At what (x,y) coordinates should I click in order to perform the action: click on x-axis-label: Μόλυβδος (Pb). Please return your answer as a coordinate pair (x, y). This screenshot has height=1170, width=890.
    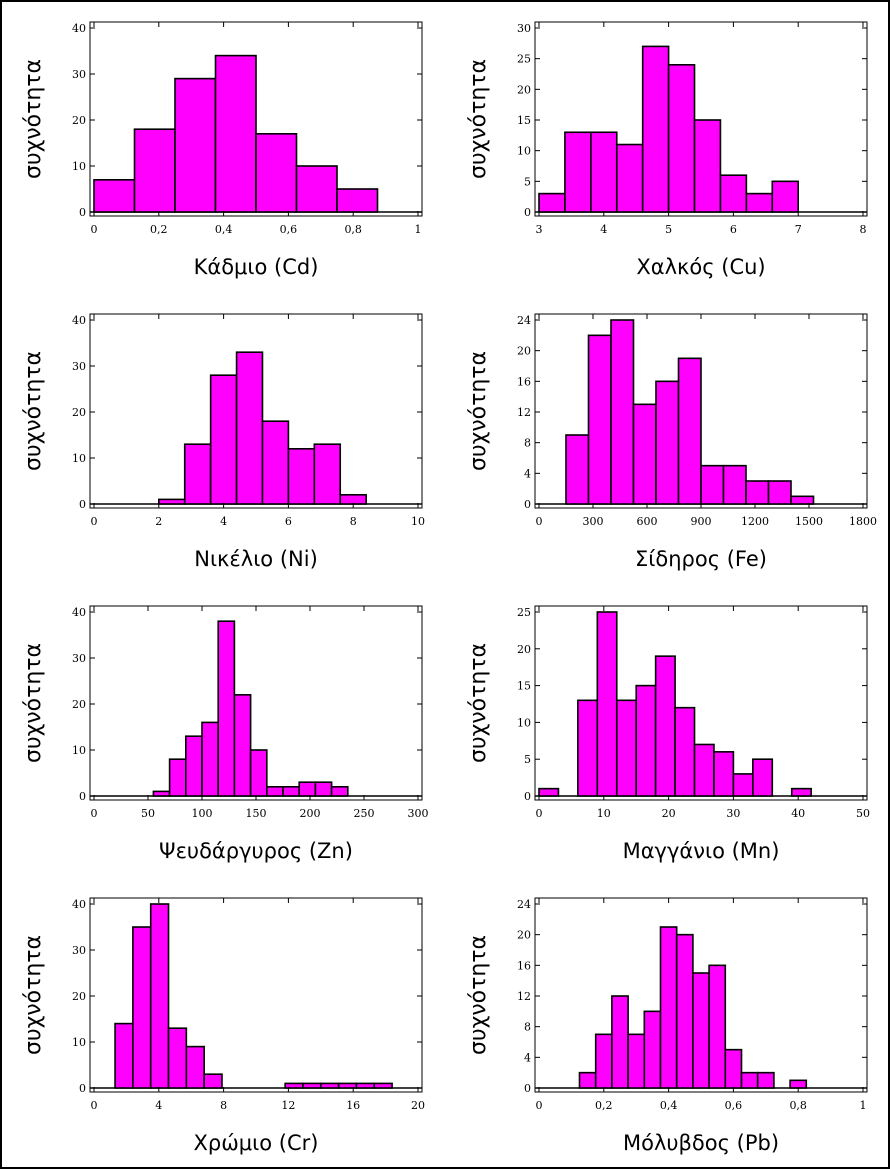
    Looking at the image, I should click on (701, 1143).